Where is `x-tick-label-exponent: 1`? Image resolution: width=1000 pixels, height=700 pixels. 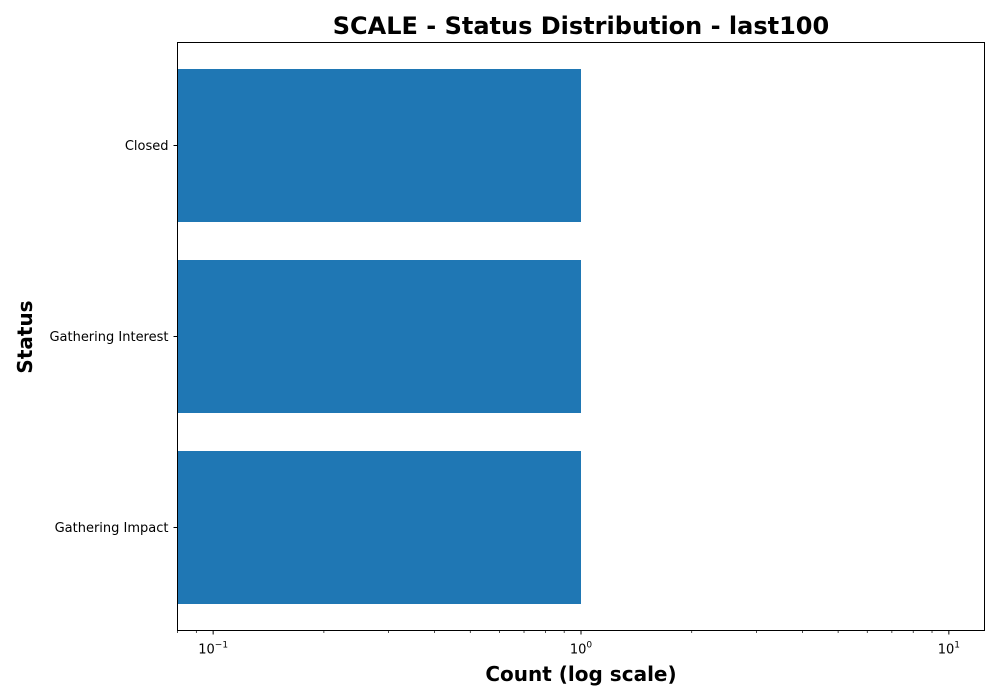 x-tick-label-exponent: 1 is located at coordinates (957, 646).